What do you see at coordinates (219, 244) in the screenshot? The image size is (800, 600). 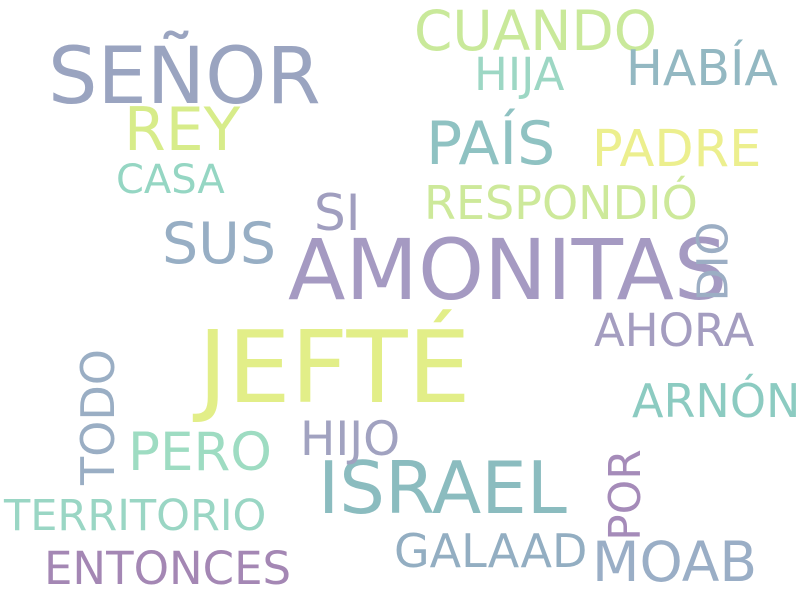 I see `word-sus: SUS` at bounding box center [219, 244].